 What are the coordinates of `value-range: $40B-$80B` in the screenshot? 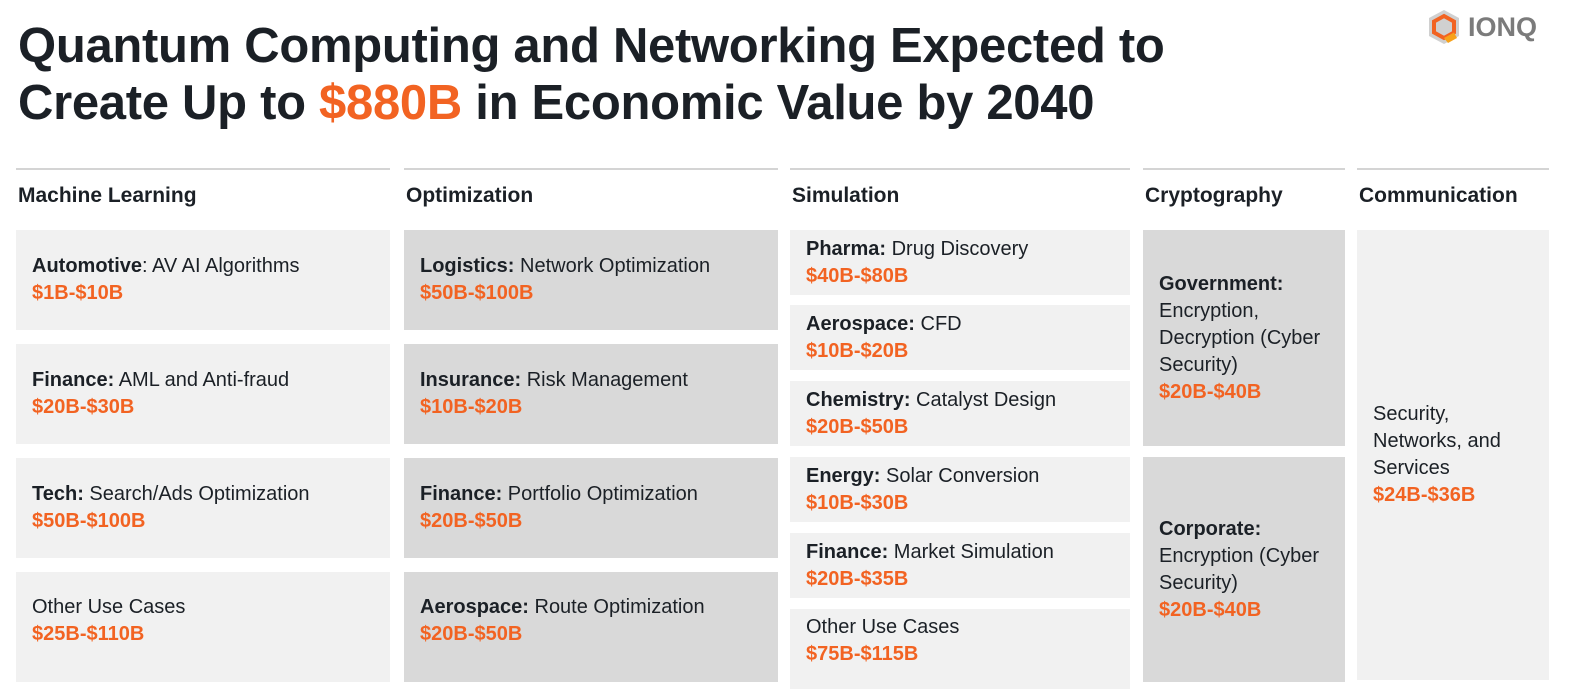 It's located at (857, 275).